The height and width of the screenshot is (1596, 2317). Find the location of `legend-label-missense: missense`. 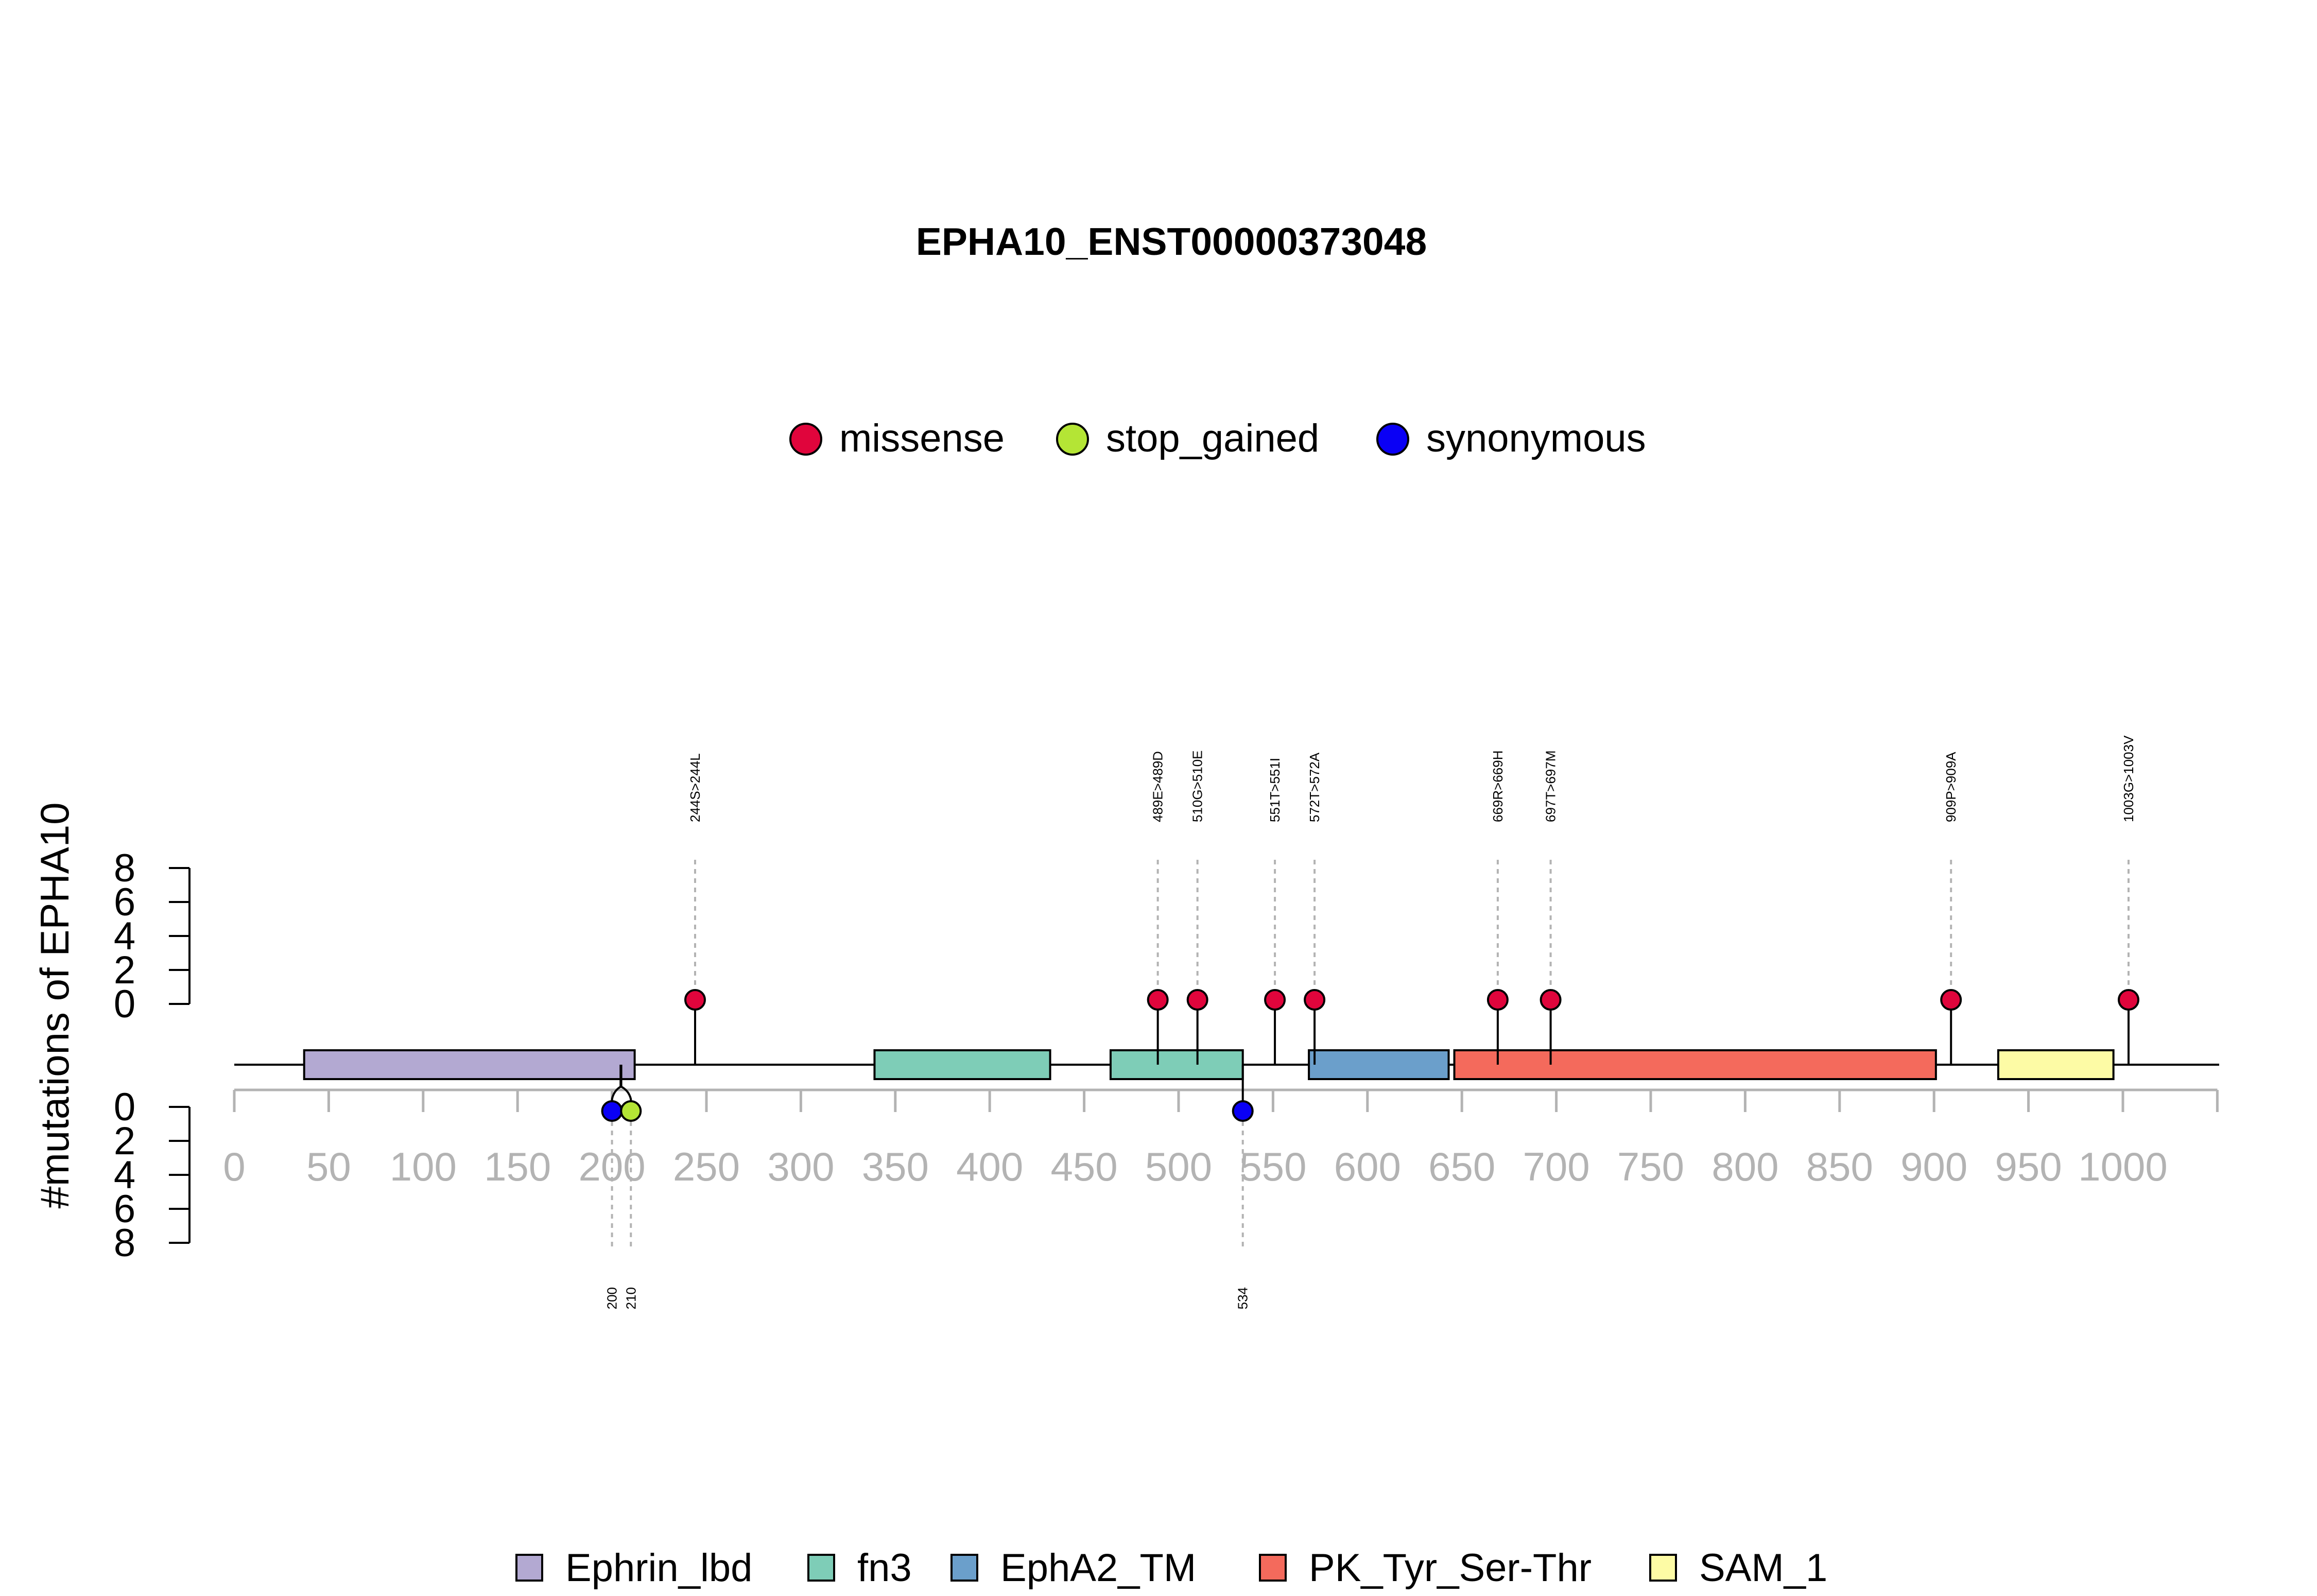

legend-label-missense: missense is located at coordinates (922, 438).